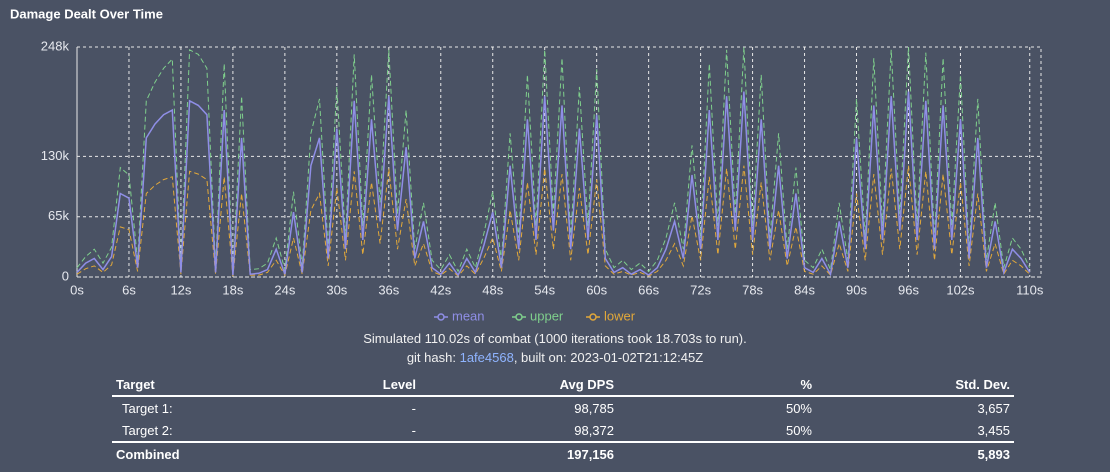  What do you see at coordinates (717, 385) in the screenshot?
I see `col-header: %` at bounding box center [717, 385].